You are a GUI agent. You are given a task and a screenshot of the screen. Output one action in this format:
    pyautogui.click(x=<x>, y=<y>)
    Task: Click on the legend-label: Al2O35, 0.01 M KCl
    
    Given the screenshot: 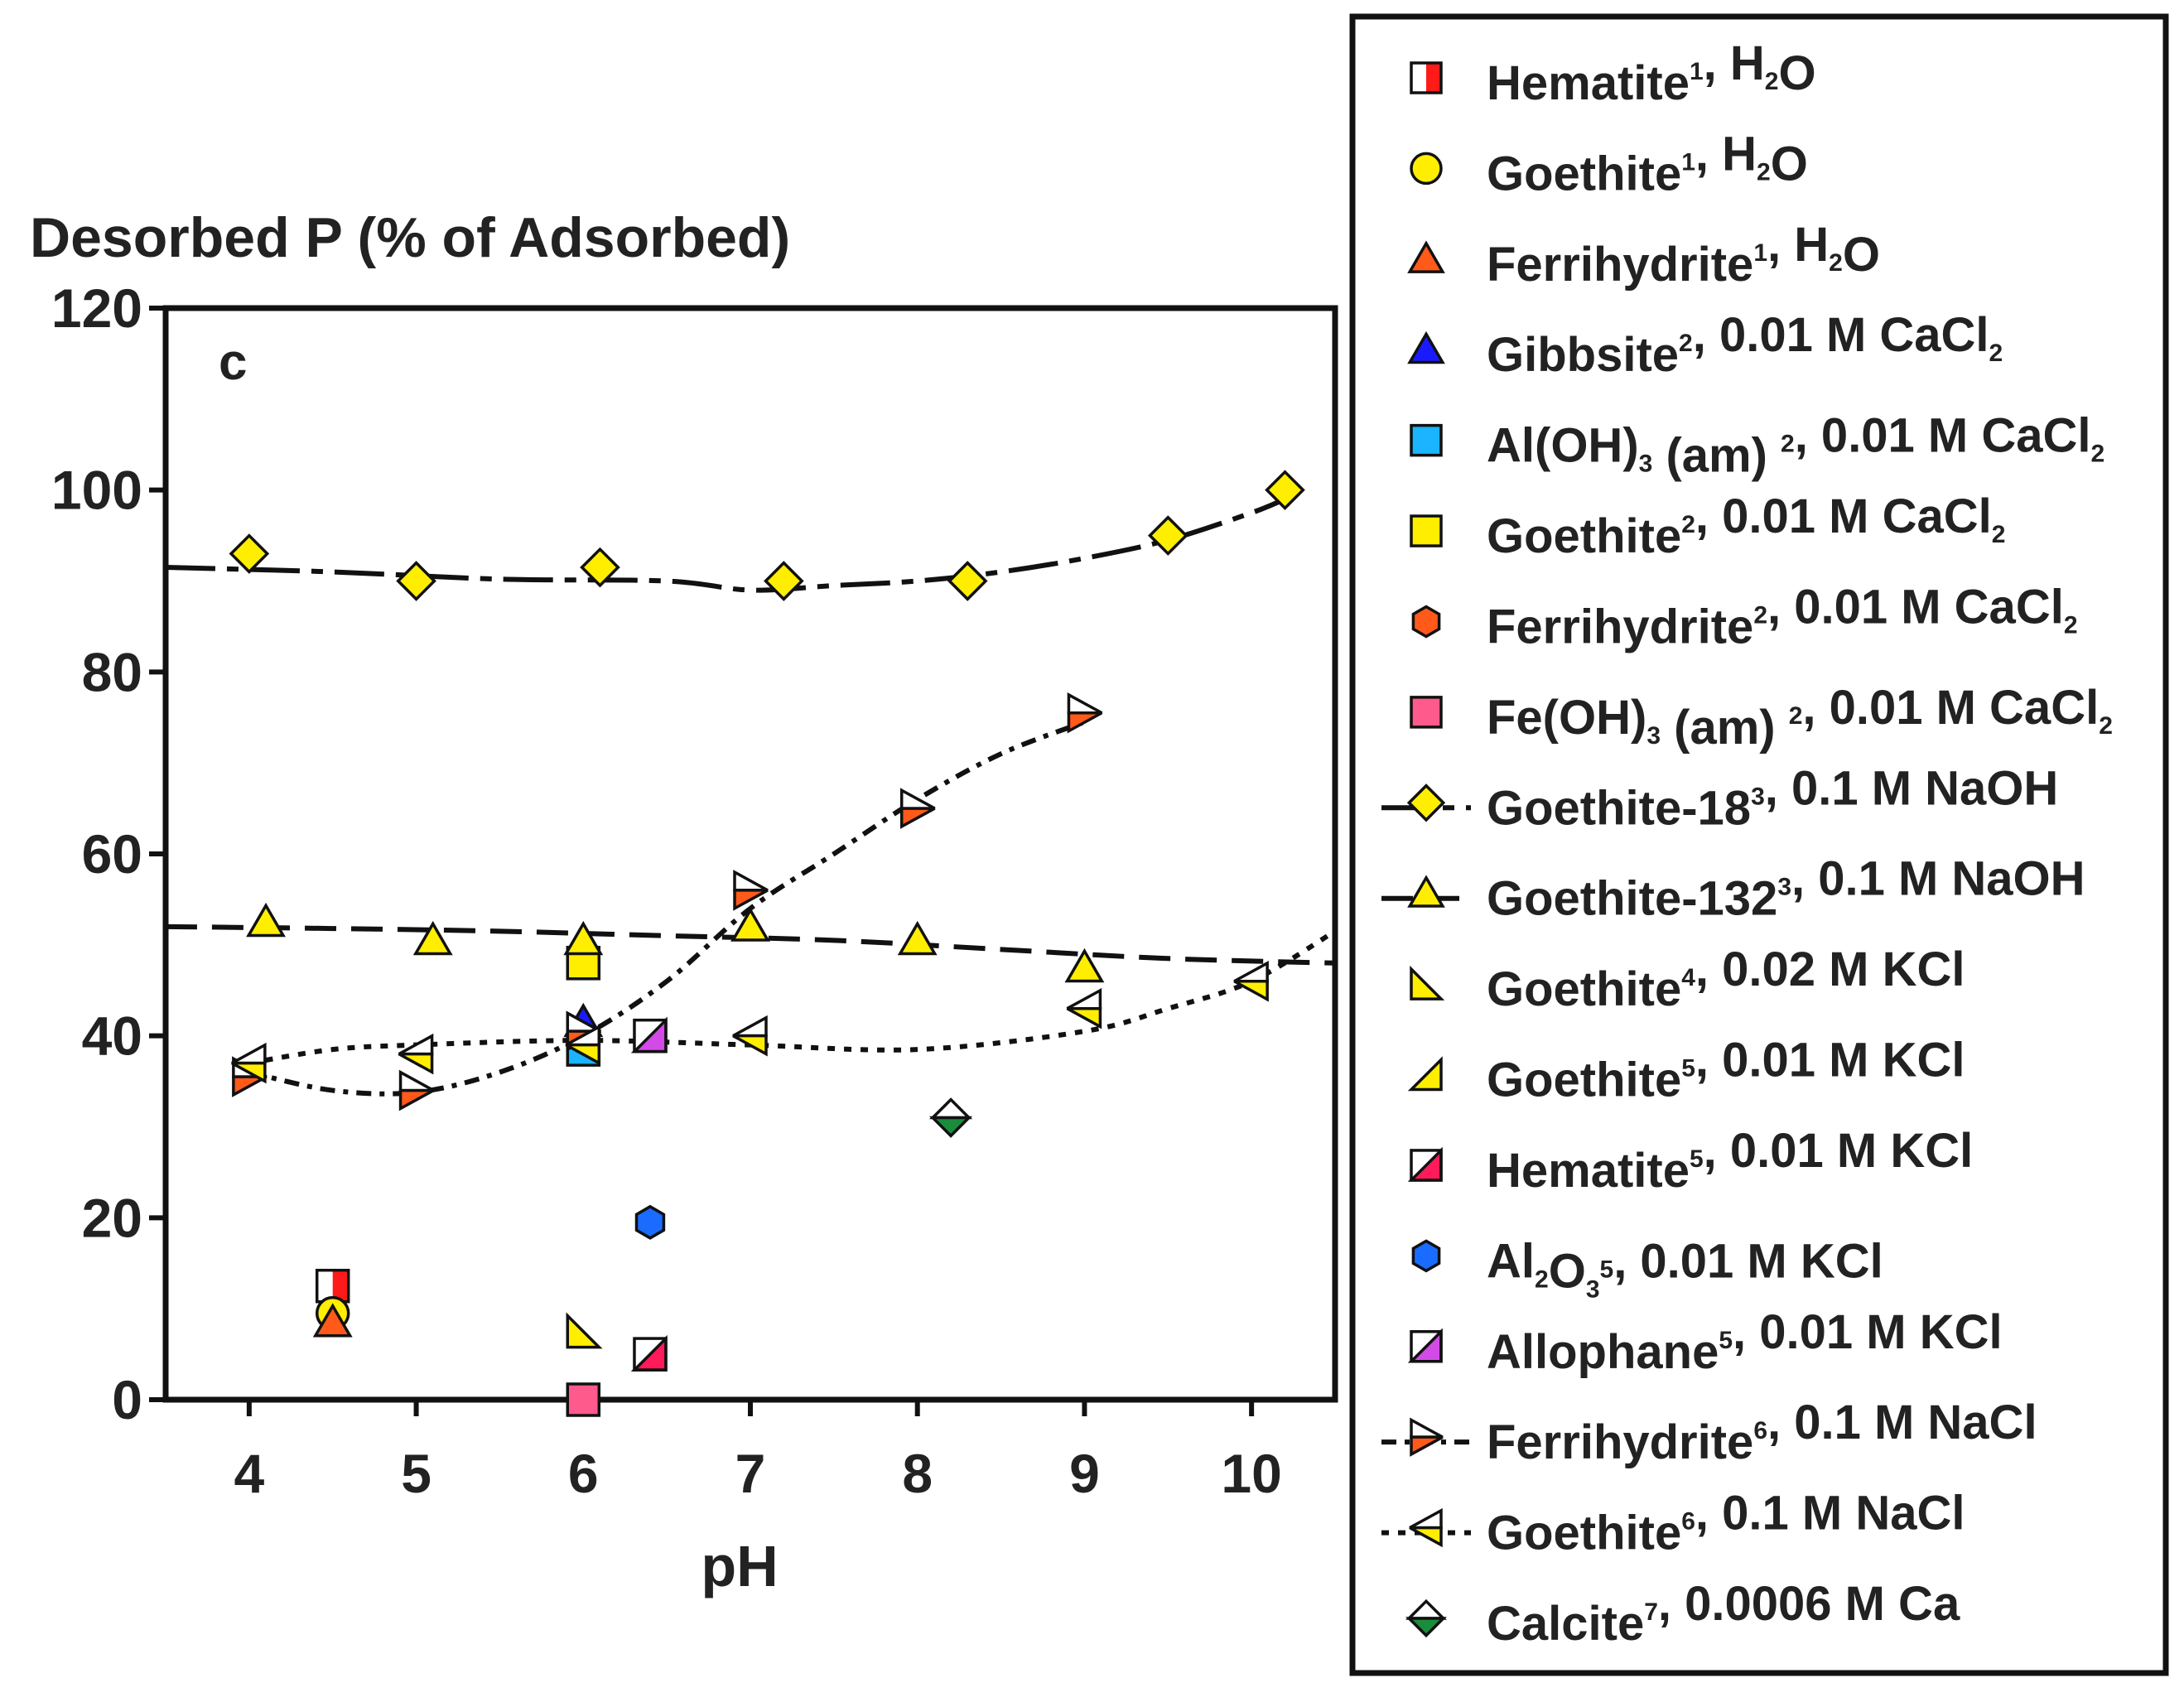 What is the action you would take?
    pyautogui.click(x=1685, y=1268)
    